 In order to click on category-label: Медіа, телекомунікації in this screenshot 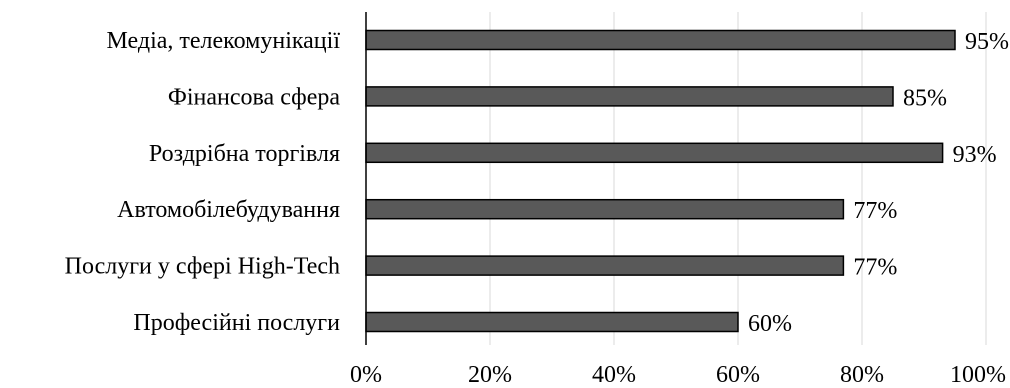, I will do `click(224, 41)`.